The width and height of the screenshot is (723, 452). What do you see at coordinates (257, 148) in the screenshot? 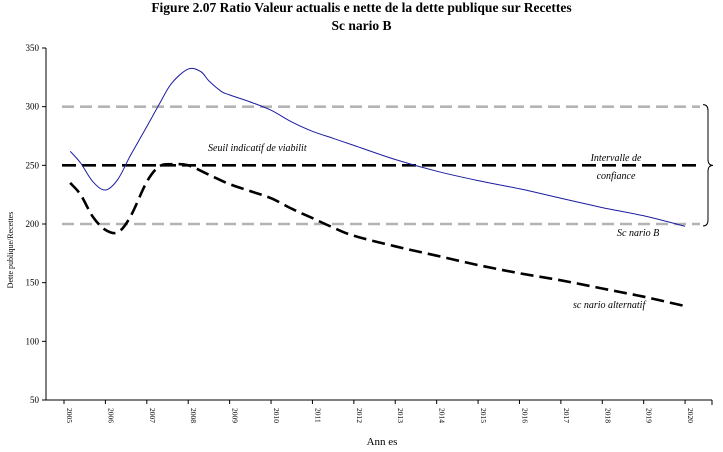
I see `annotation-seuil: Seuil indicatif de viabilit` at bounding box center [257, 148].